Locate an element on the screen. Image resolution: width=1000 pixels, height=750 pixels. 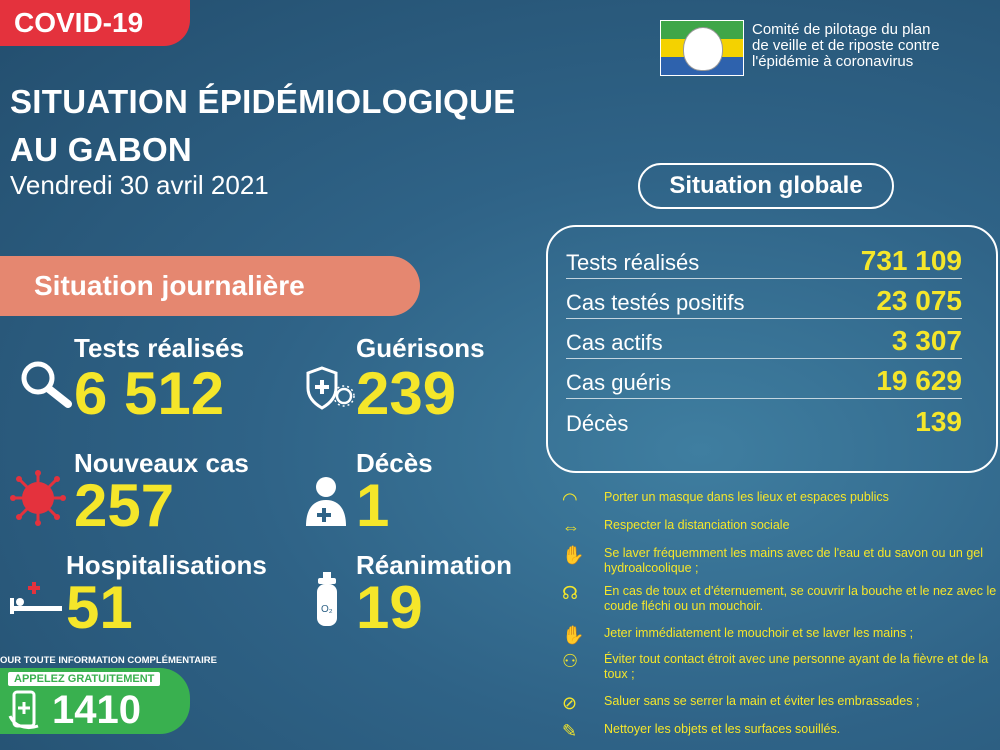
global-row-label: Cas guéris is located at coordinates (619, 382).